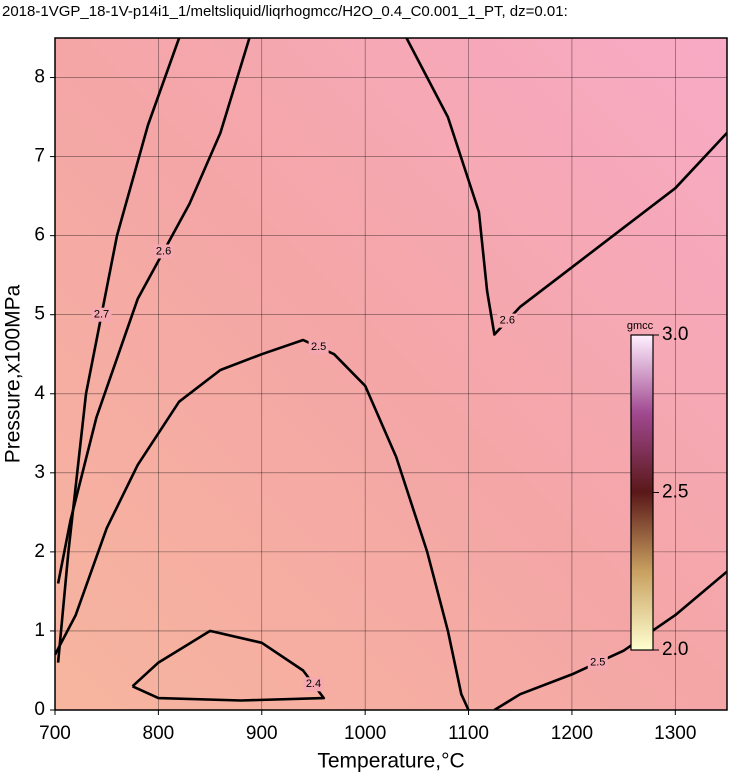 This screenshot has height=776, width=743. Describe the element at coordinates (675, 334) in the screenshot. I see `colorbar-tick-label: 3.0` at that location.